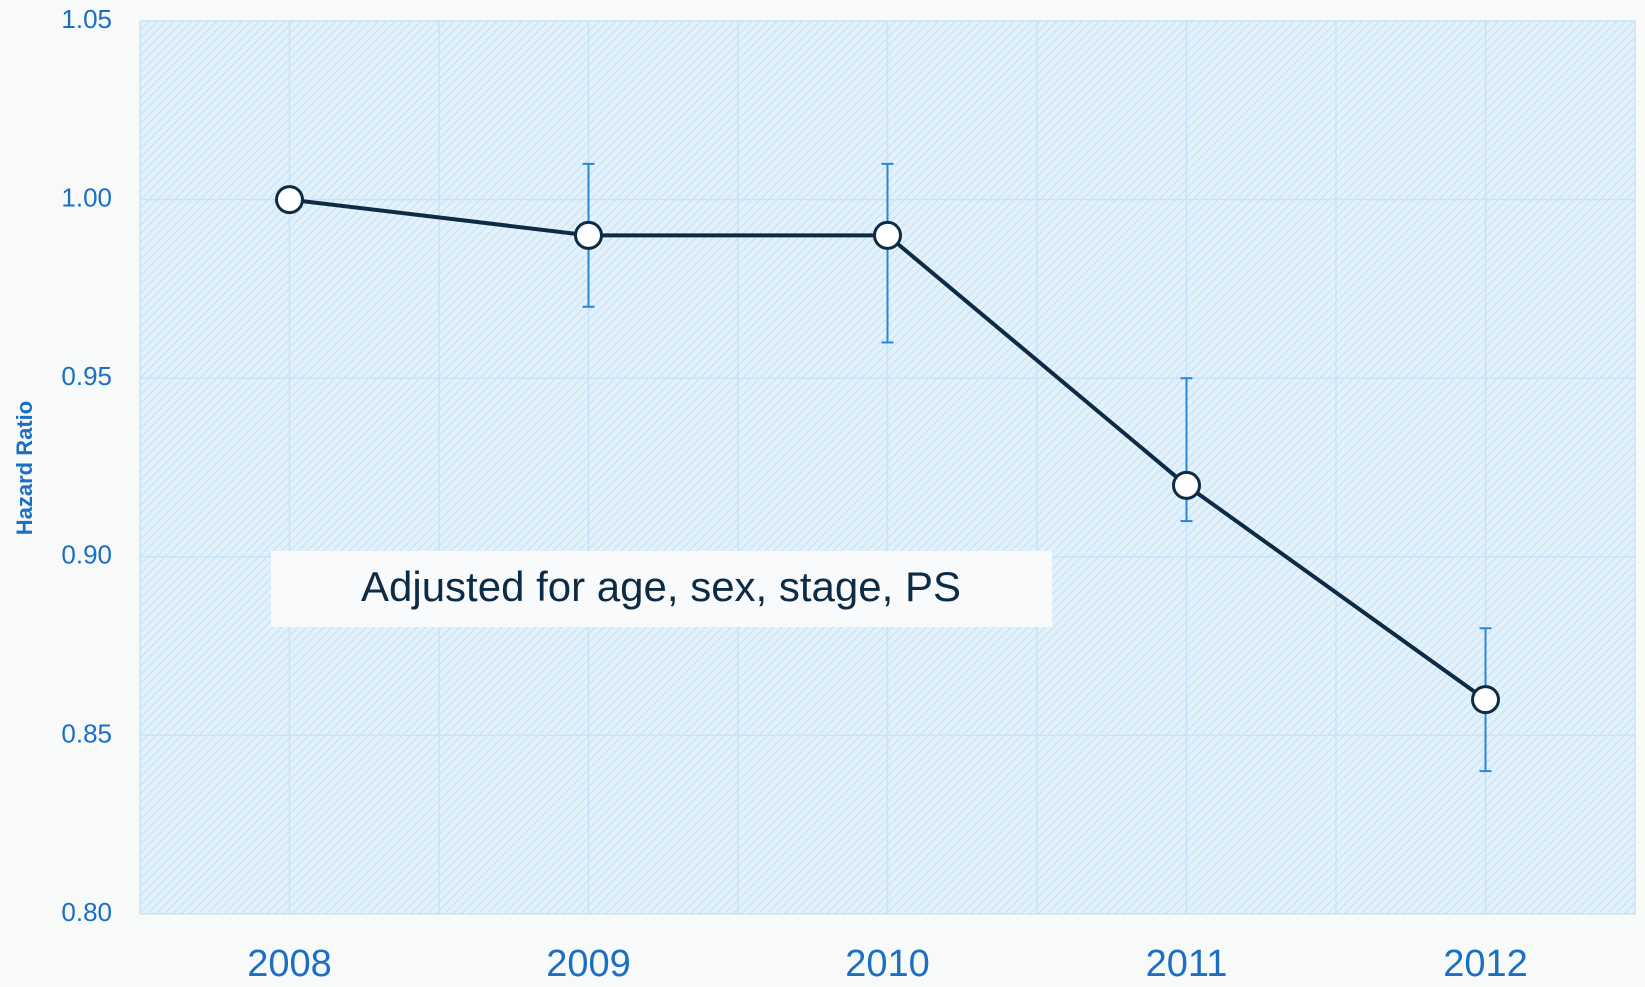  I want to click on y-tick-label: 1.00, so click(86, 197).